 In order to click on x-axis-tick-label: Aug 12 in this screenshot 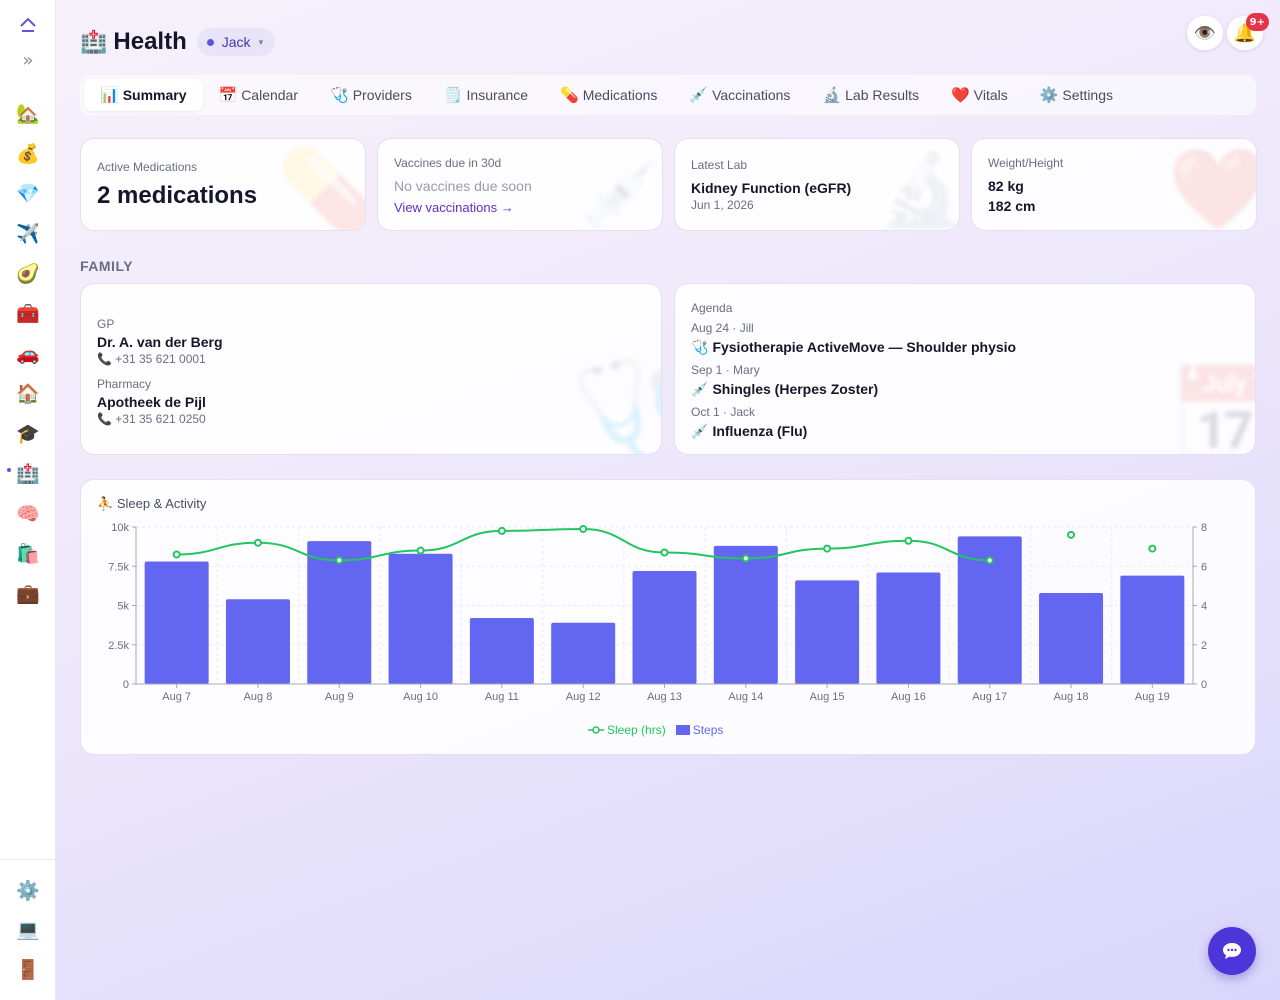, I will do `click(583, 697)`.